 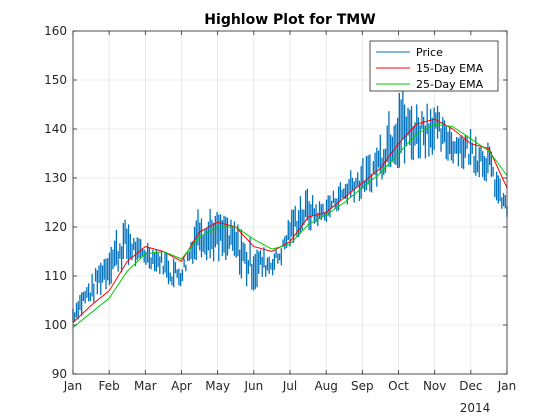 What do you see at coordinates (145, 386) in the screenshot?
I see `x-tick-label: Mar` at bounding box center [145, 386].